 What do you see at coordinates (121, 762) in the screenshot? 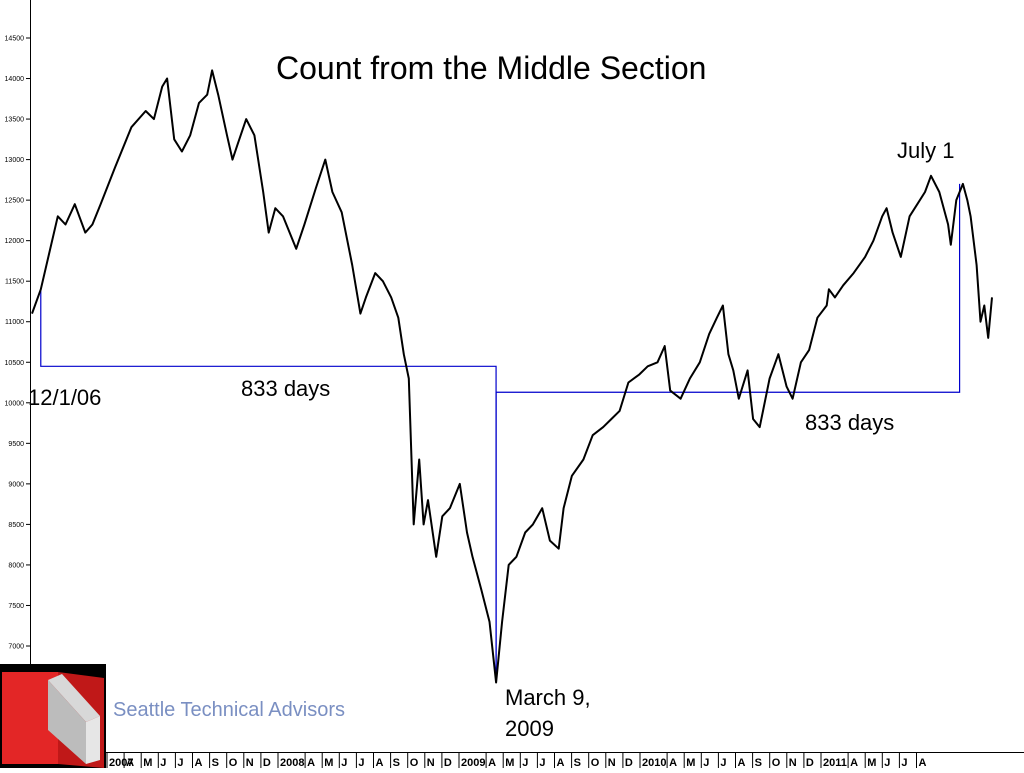
I see `x-tick-label: 2007` at bounding box center [121, 762].